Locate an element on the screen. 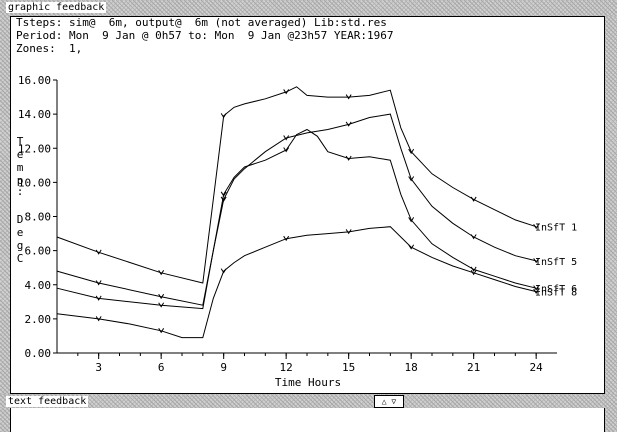 Image resolution: width=617 pixels, height=432 pixels. x-tick-label: 3 is located at coordinates (98, 367).